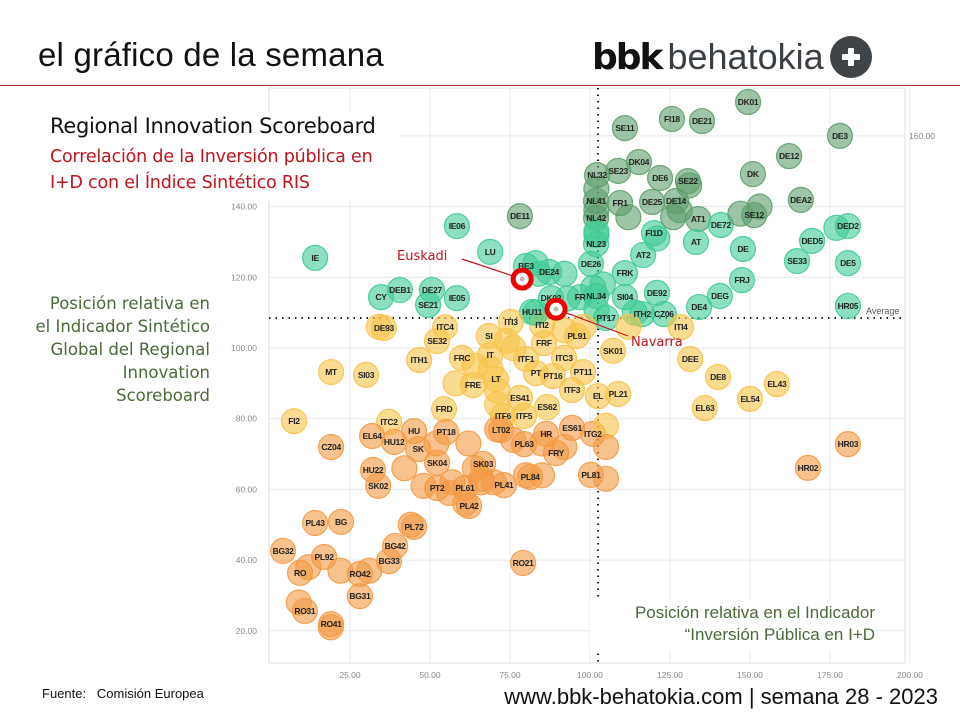 This screenshot has width=960, height=720. I want to click on point-label: LU, so click(490, 252).